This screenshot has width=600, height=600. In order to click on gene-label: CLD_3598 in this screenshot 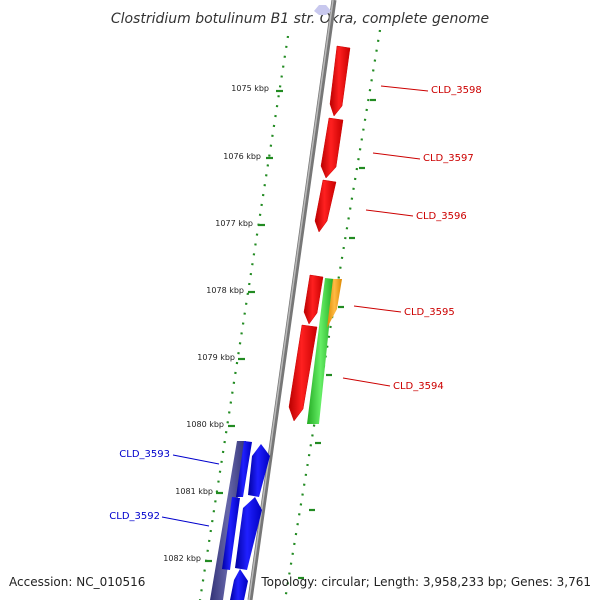, I will do `click(456, 90)`.